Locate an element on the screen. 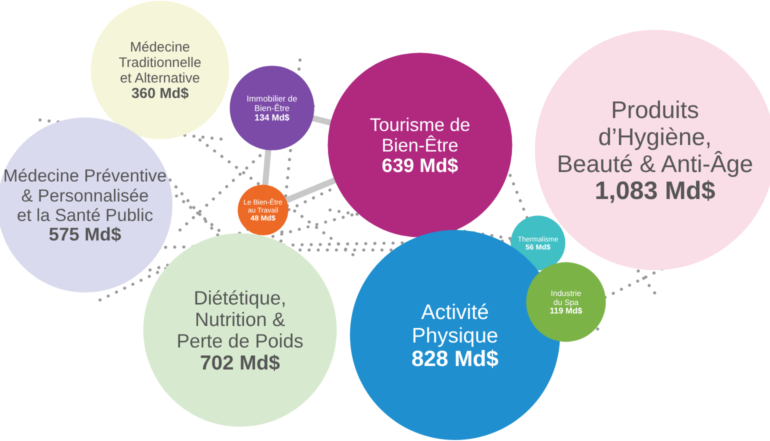 This screenshot has width=770, height=441. data-label: 119 Md$ is located at coordinates (566, 311).